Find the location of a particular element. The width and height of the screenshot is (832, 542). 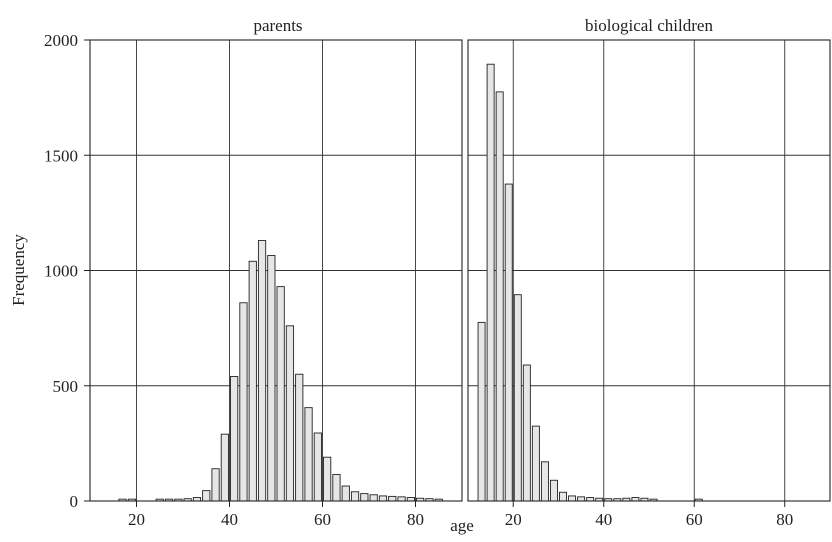

x-axis-label: age is located at coordinates (462, 525).